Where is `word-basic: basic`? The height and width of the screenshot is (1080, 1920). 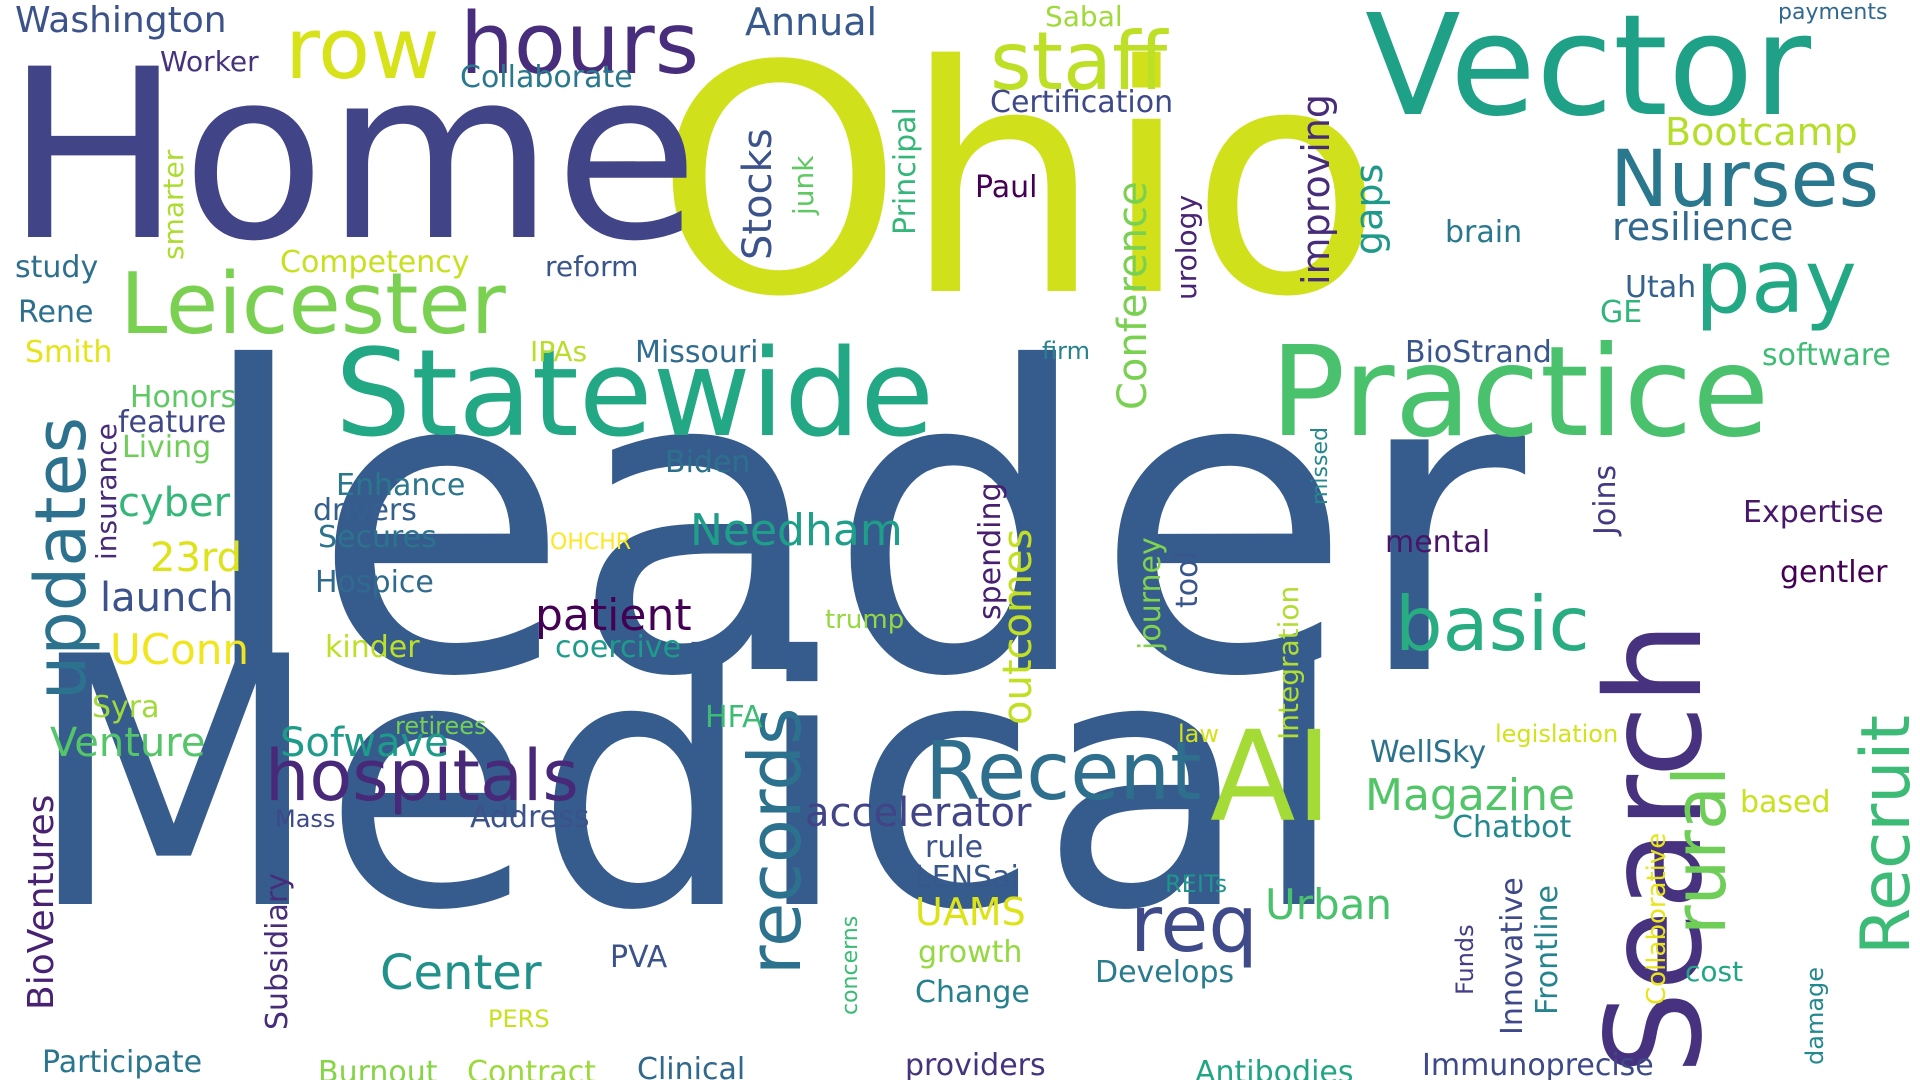 word-basic: basic is located at coordinates (1492, 624).